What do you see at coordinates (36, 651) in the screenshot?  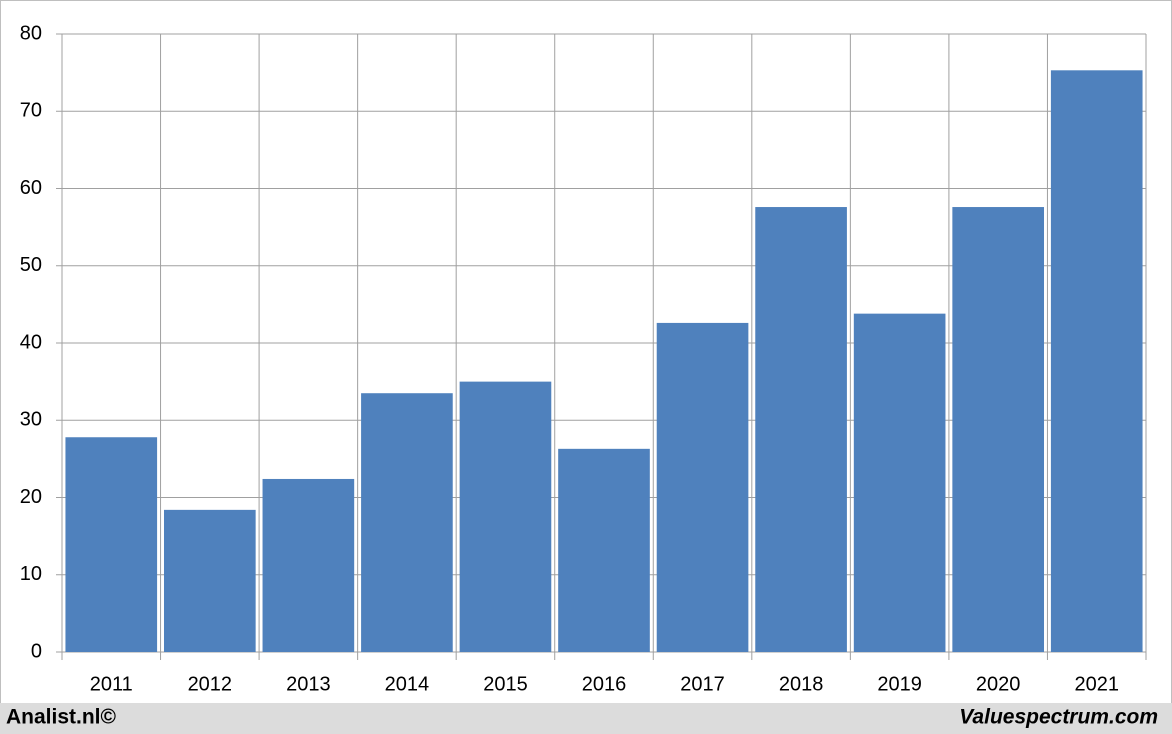 I see `y-tick-label: 0` at bounding box center [36, 651].